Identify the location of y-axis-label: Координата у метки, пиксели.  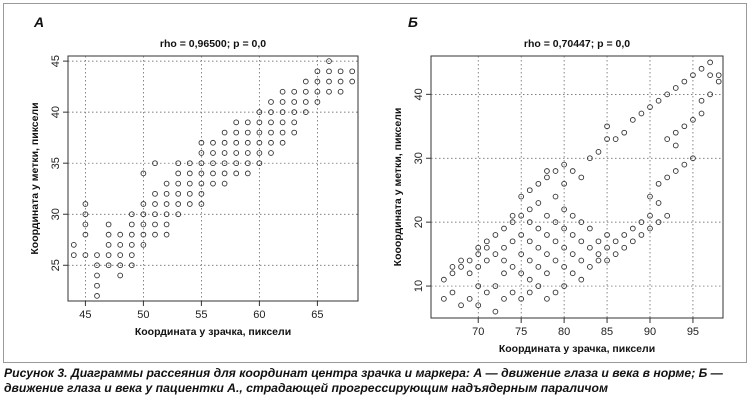
(35, 178).